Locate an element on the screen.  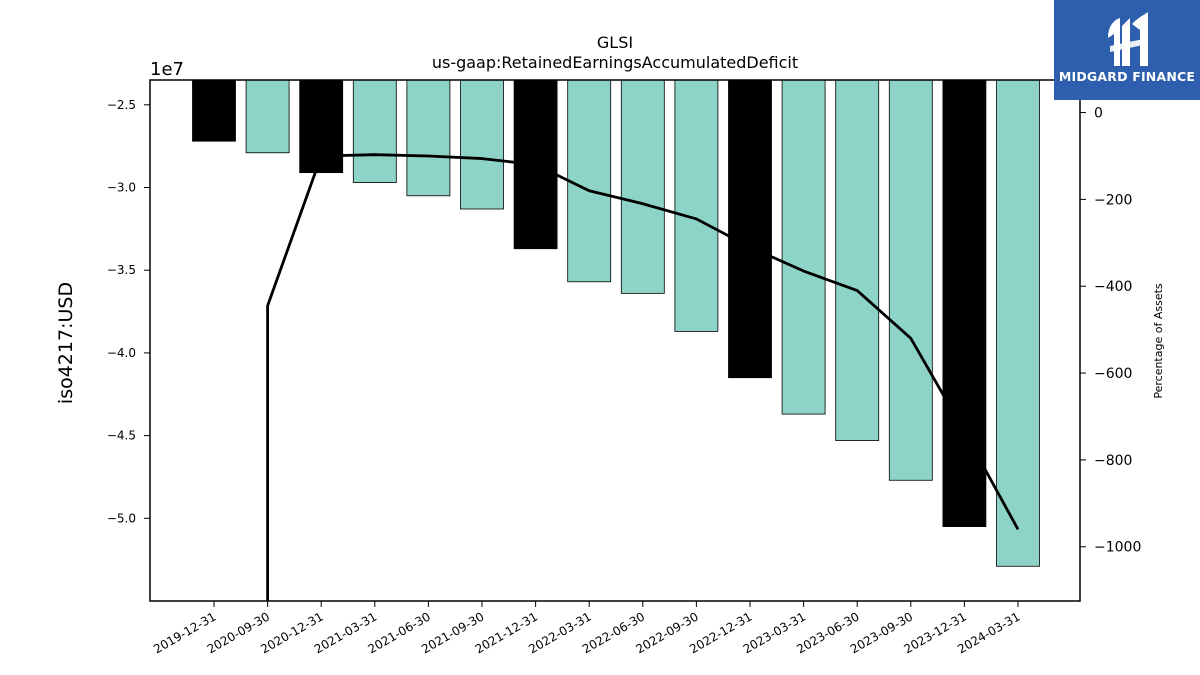
chart-title: GLSI is located at coordinates (615, 42).